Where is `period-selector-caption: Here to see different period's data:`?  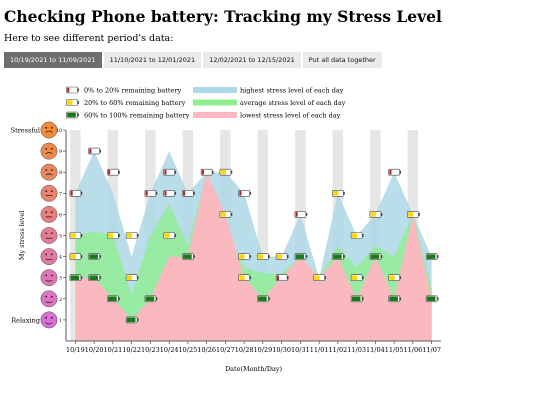 period-selector-caption: Here to see different period's data: is located at coordinates (89, 38).